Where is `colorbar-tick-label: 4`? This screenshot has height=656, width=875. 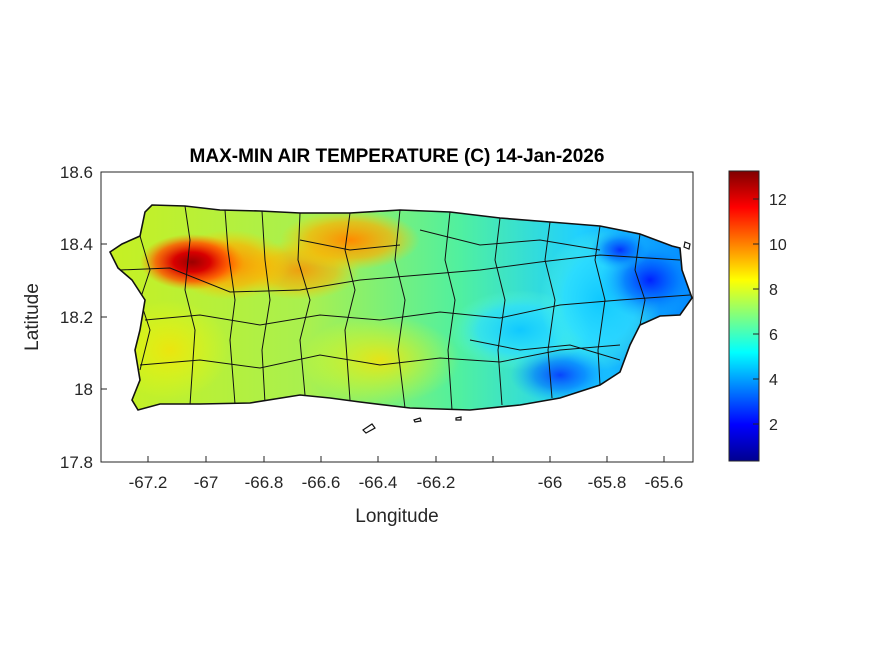
colorbar-tick-label: 4 is located at coordinates (773, 380).